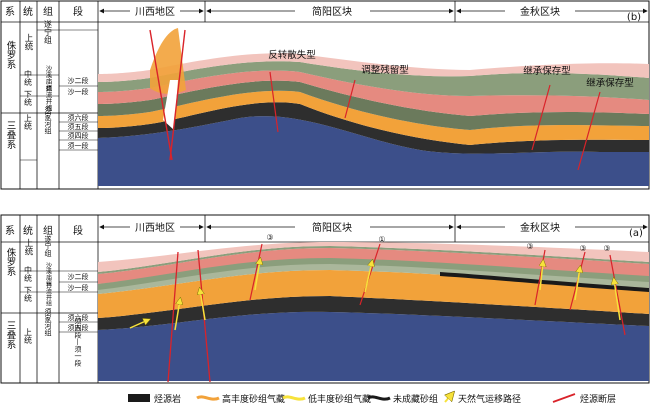  What do you see at coordinates (167, 399) in the screenshot?
I see `legend-source-rock: 烃源岩` at bounding box center [167, 399].